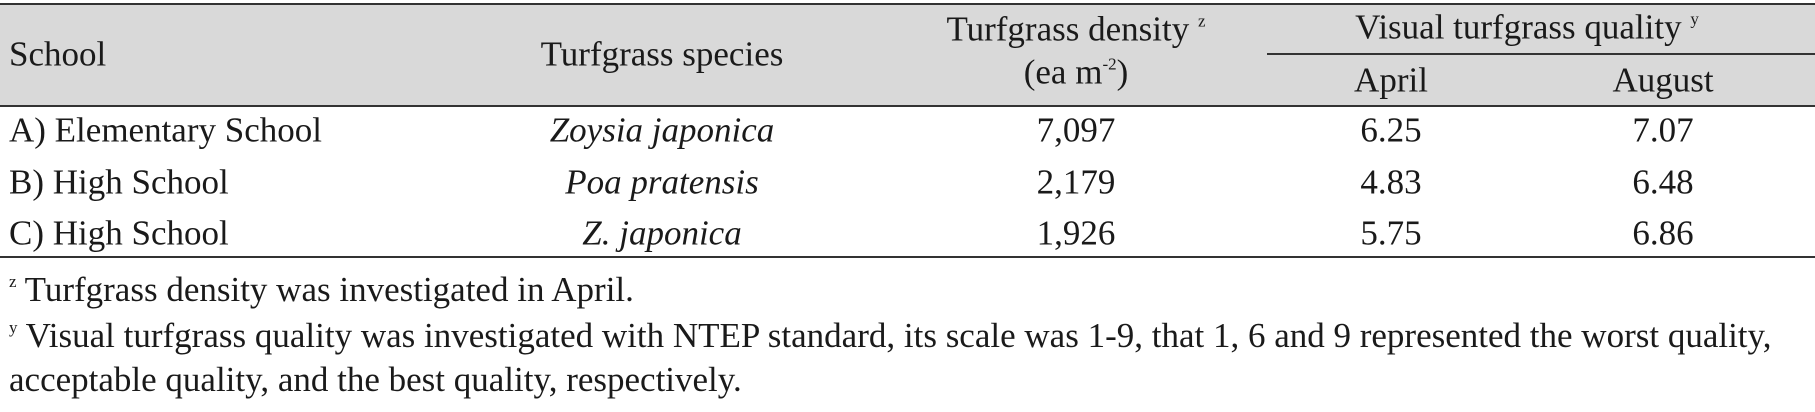 This screenshot has height=412, width=1815. Describe the element at coordinates (1076, 182) in the screenshot. I see `cell-density: 2,179` at that location.